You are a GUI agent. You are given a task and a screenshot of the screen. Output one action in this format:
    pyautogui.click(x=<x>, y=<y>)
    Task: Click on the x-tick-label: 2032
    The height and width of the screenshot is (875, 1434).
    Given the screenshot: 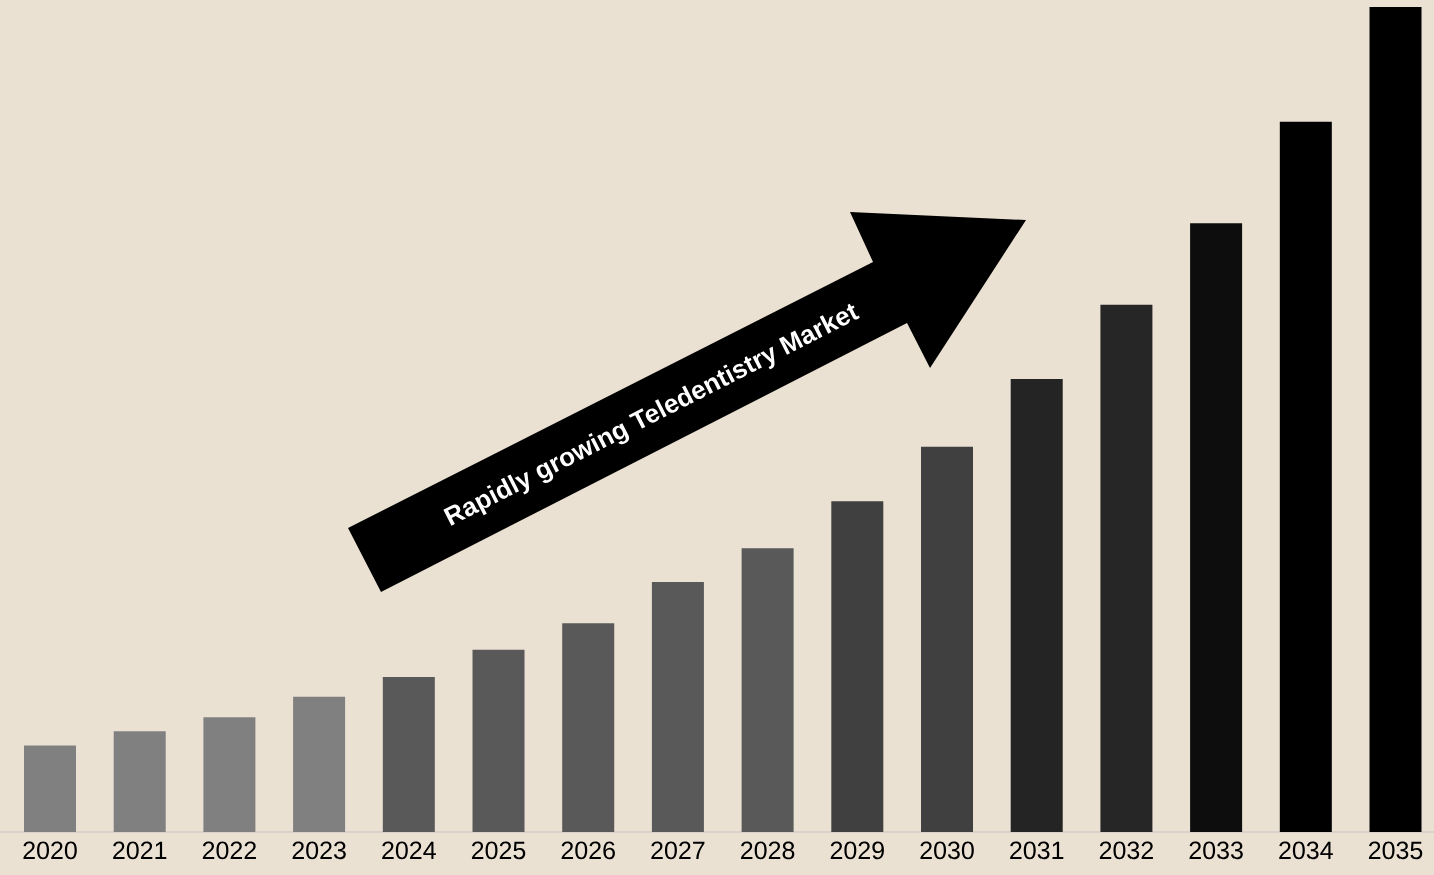 What is the action you would take?
    pyautogui.click(x=1126, y=850)
    